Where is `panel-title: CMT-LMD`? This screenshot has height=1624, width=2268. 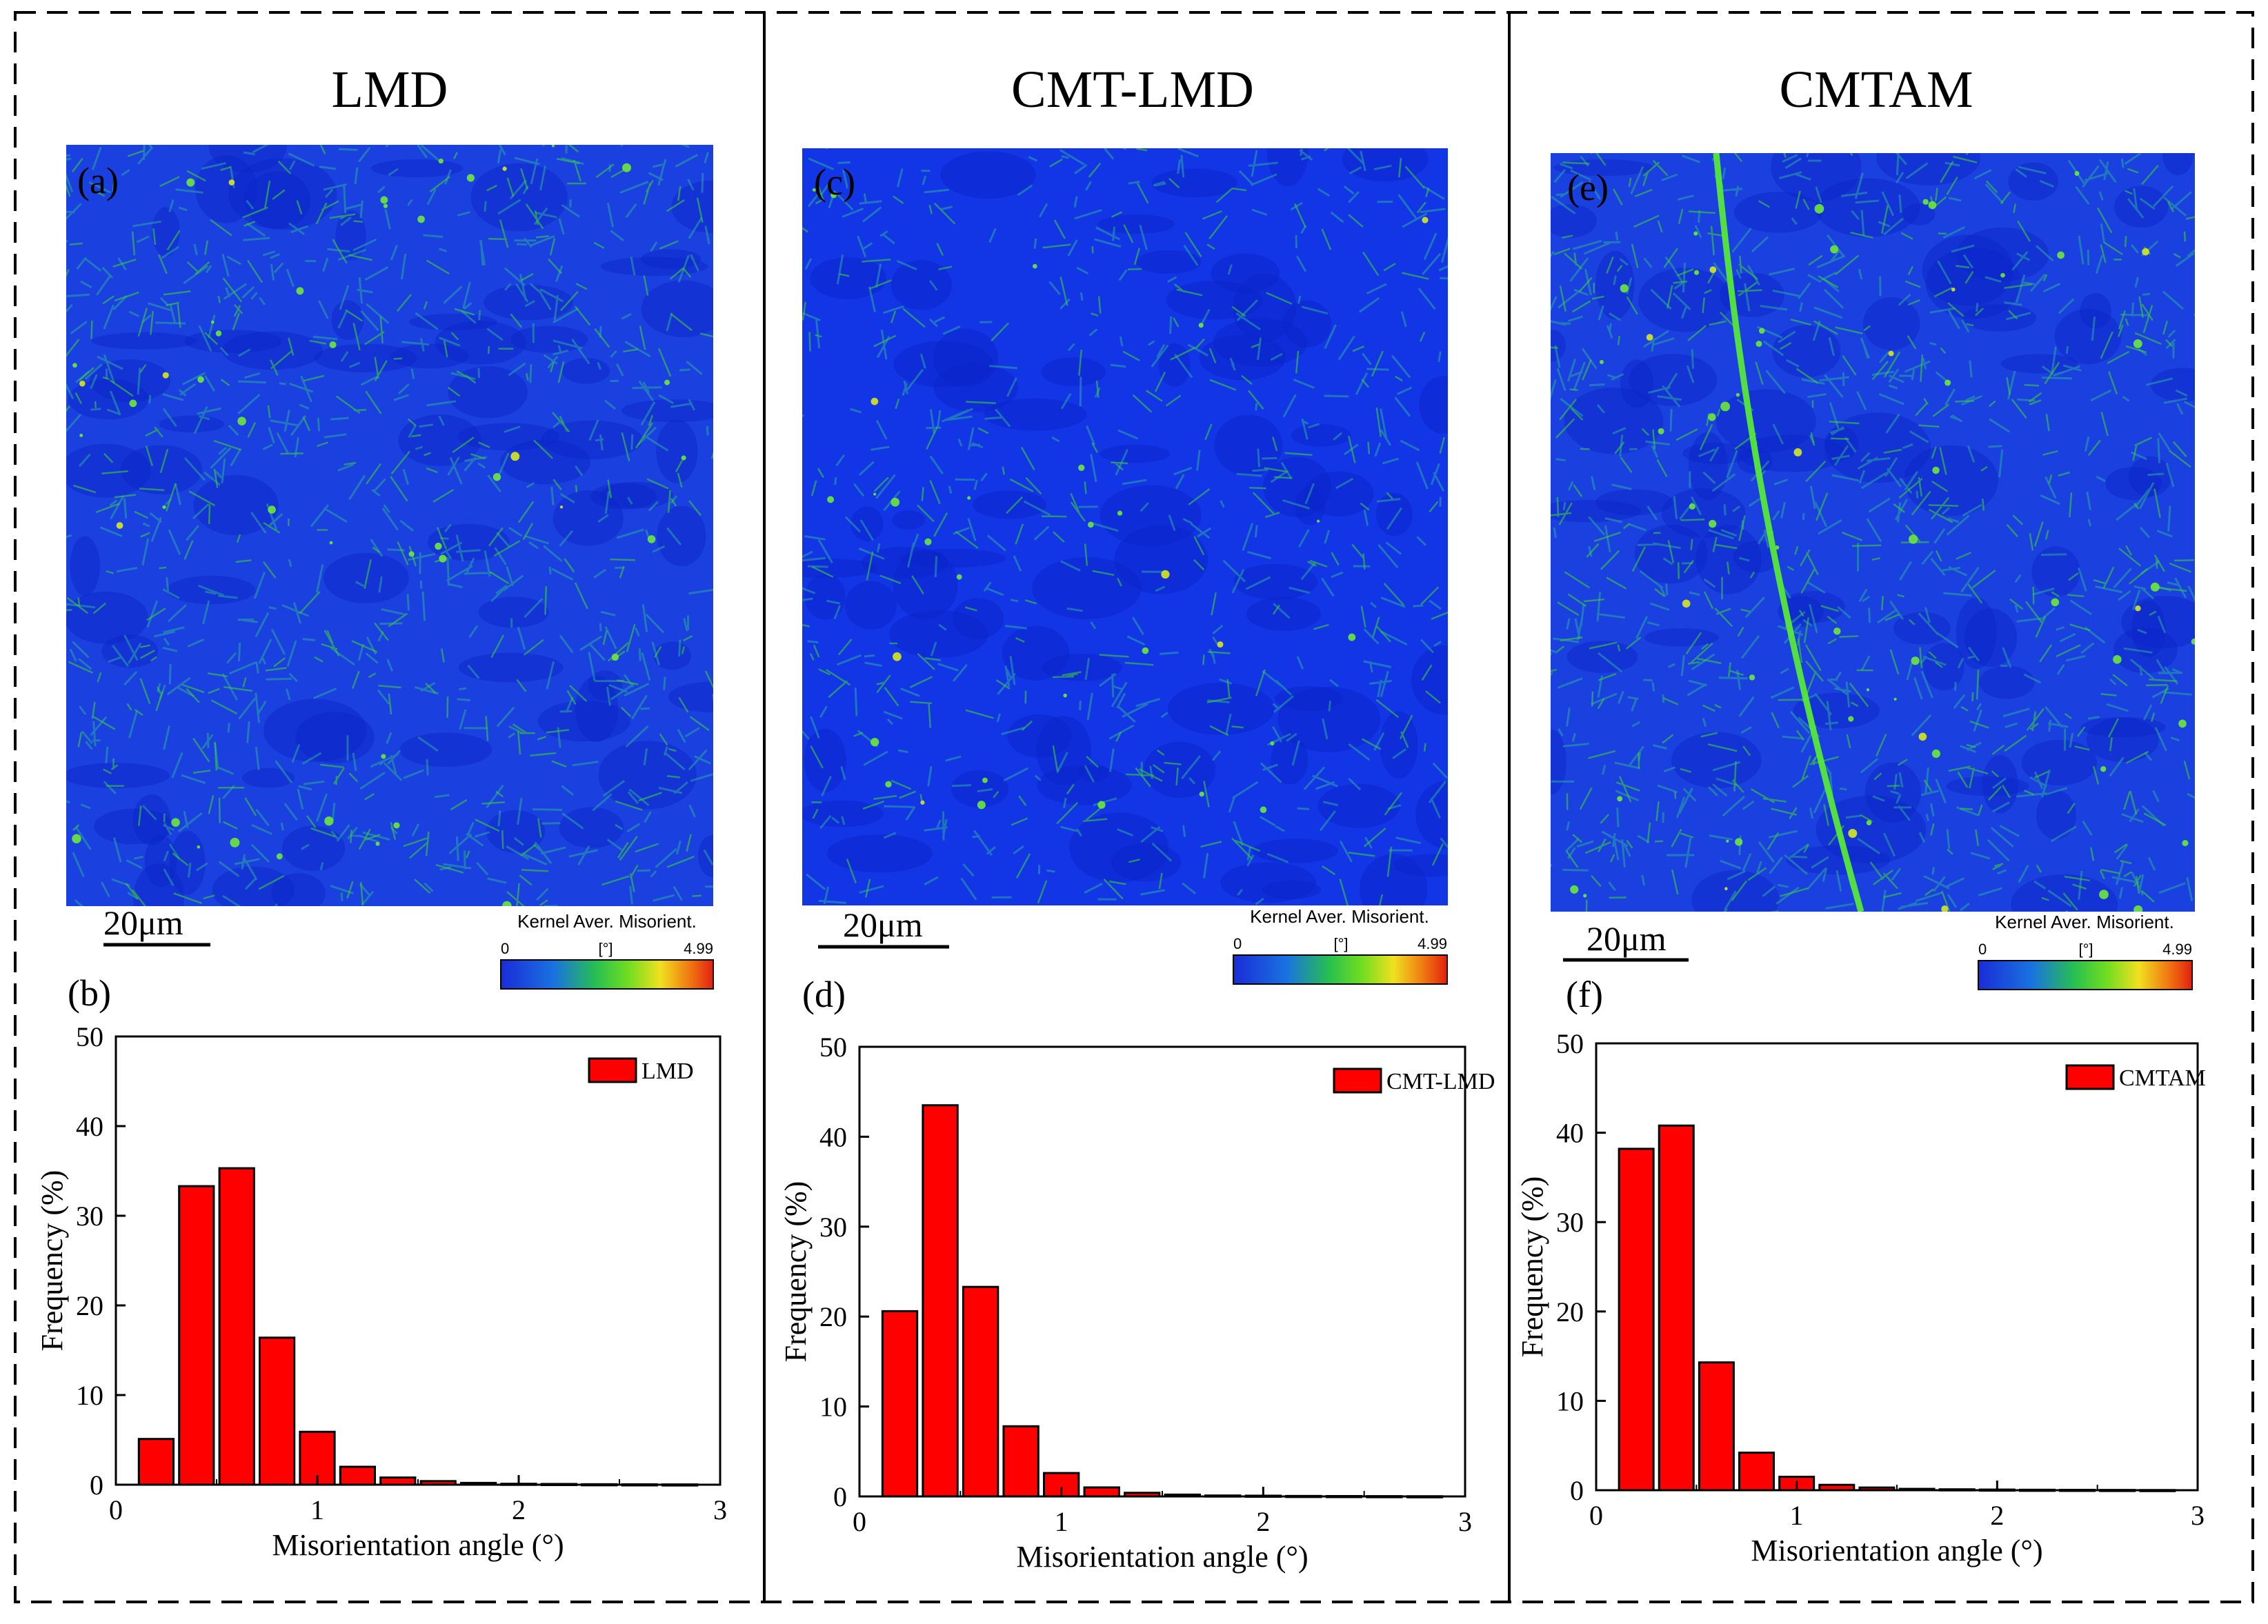 panel-title: CMT-LMD is located at coordinates (1132, 90).